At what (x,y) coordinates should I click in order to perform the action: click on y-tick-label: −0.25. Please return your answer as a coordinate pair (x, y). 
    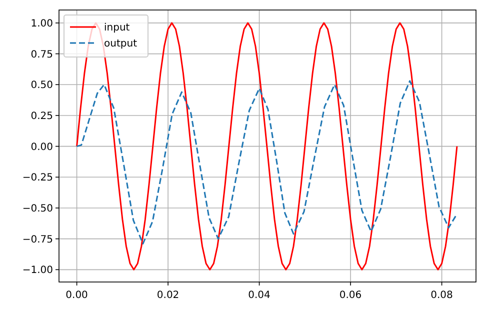
    Looking at the image, I should click on (37, 178).